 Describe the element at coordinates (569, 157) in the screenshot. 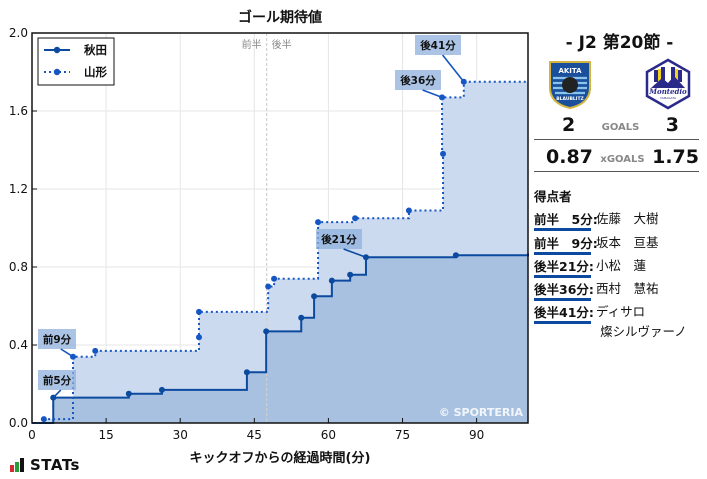

I see `home-xg: 0.87` at that location.